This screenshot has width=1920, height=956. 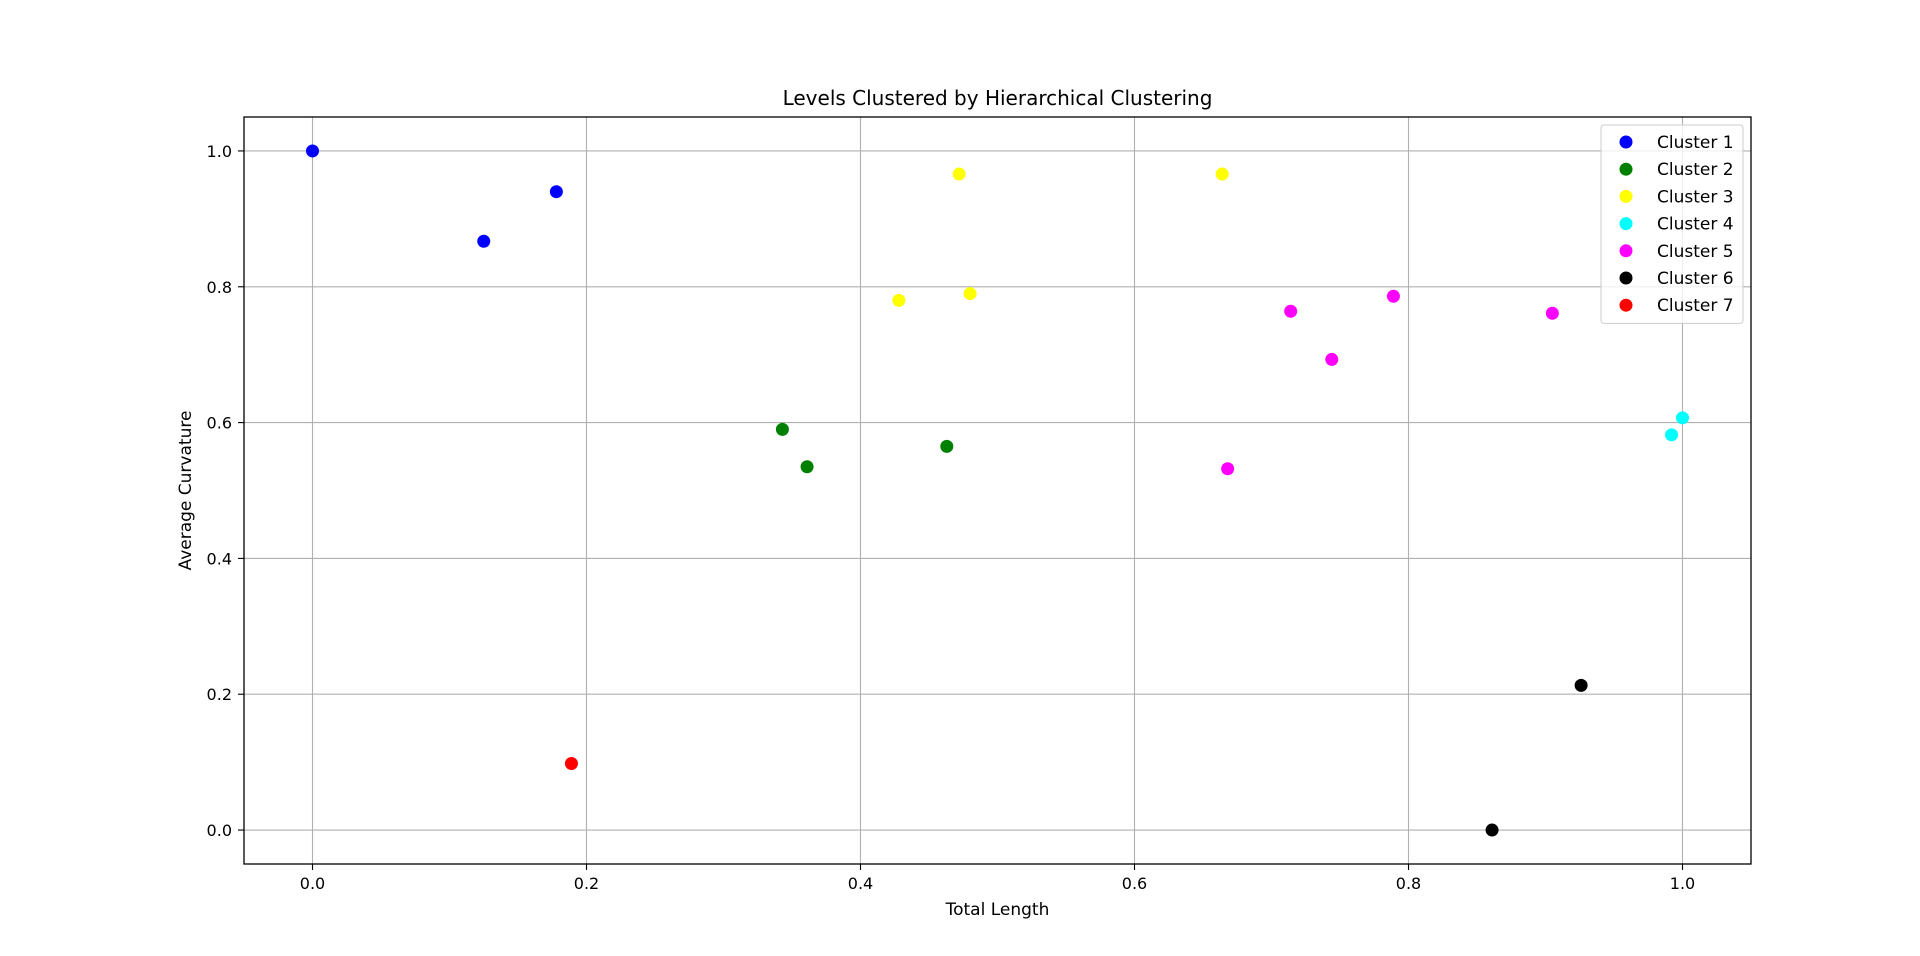 What do you see at coordinates (997, 910) in the screenshot?
I see `x-axis-label: Total Length` at bounding box center [997, 910].